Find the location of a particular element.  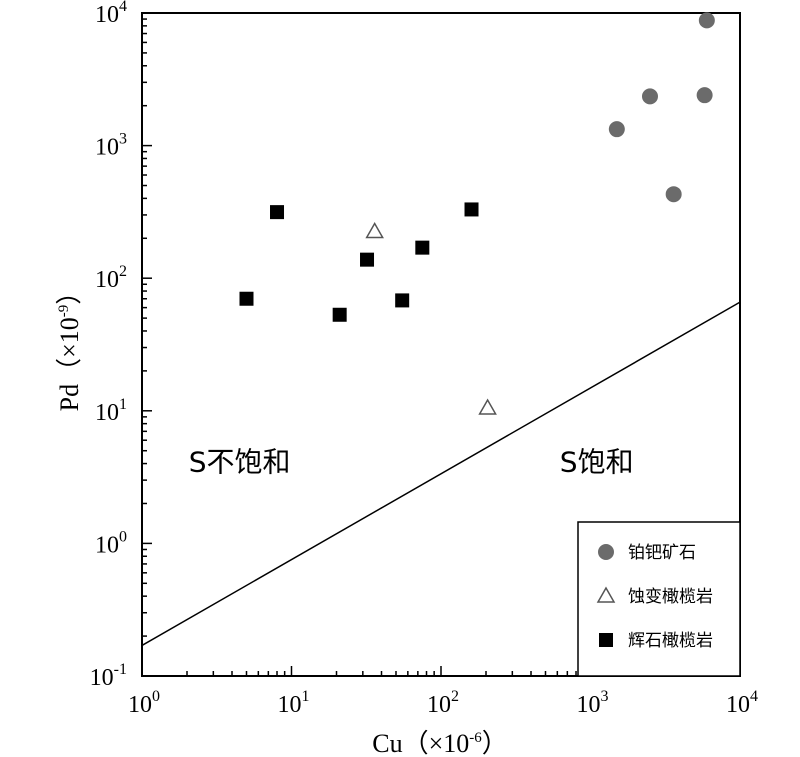

x-tick-label: 10⁰ is located at coordinates (144, 703).